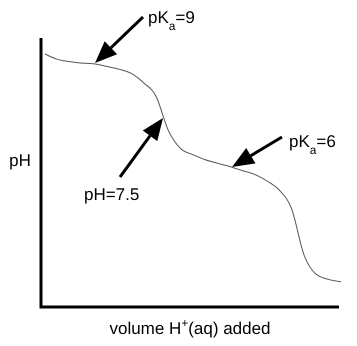 Image resolution: width=357 pixels, height=346 pixels. Describe the element at coordinates (171, 20) in the screenshot. I see `text: pK$_{a}$=9` at that location.